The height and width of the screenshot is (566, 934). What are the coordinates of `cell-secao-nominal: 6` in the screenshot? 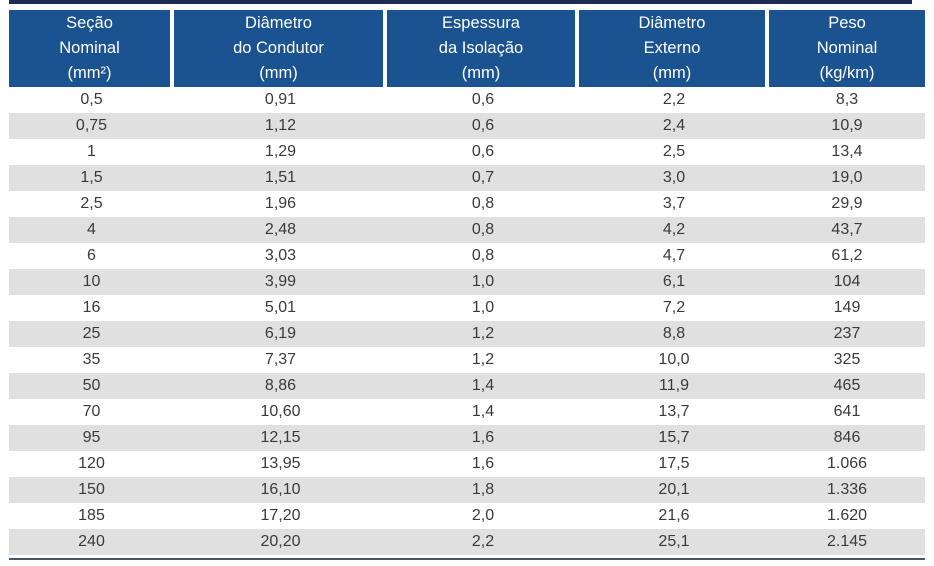 It's located at (91, 255).